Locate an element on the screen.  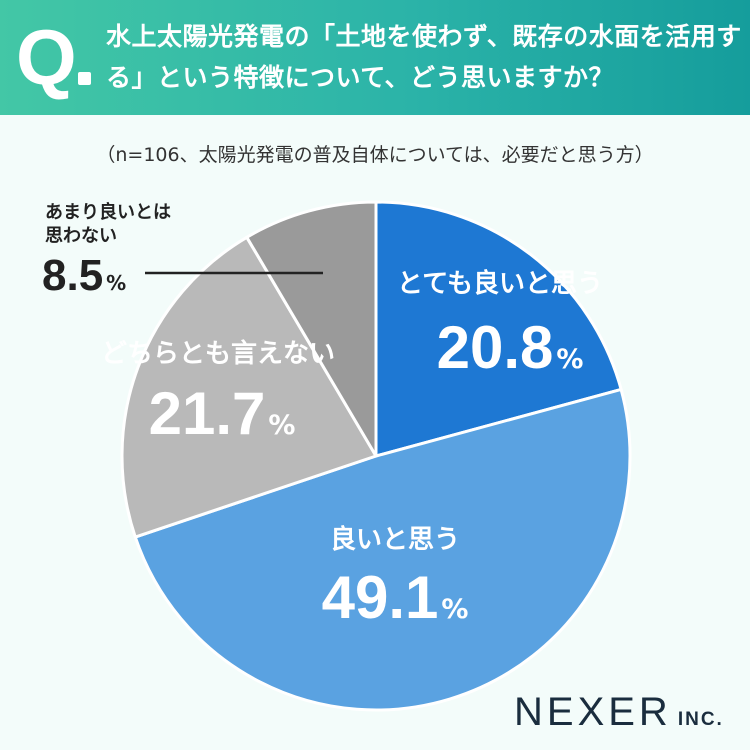
brand-suffix: INC. is located at coordinates (700, 719).